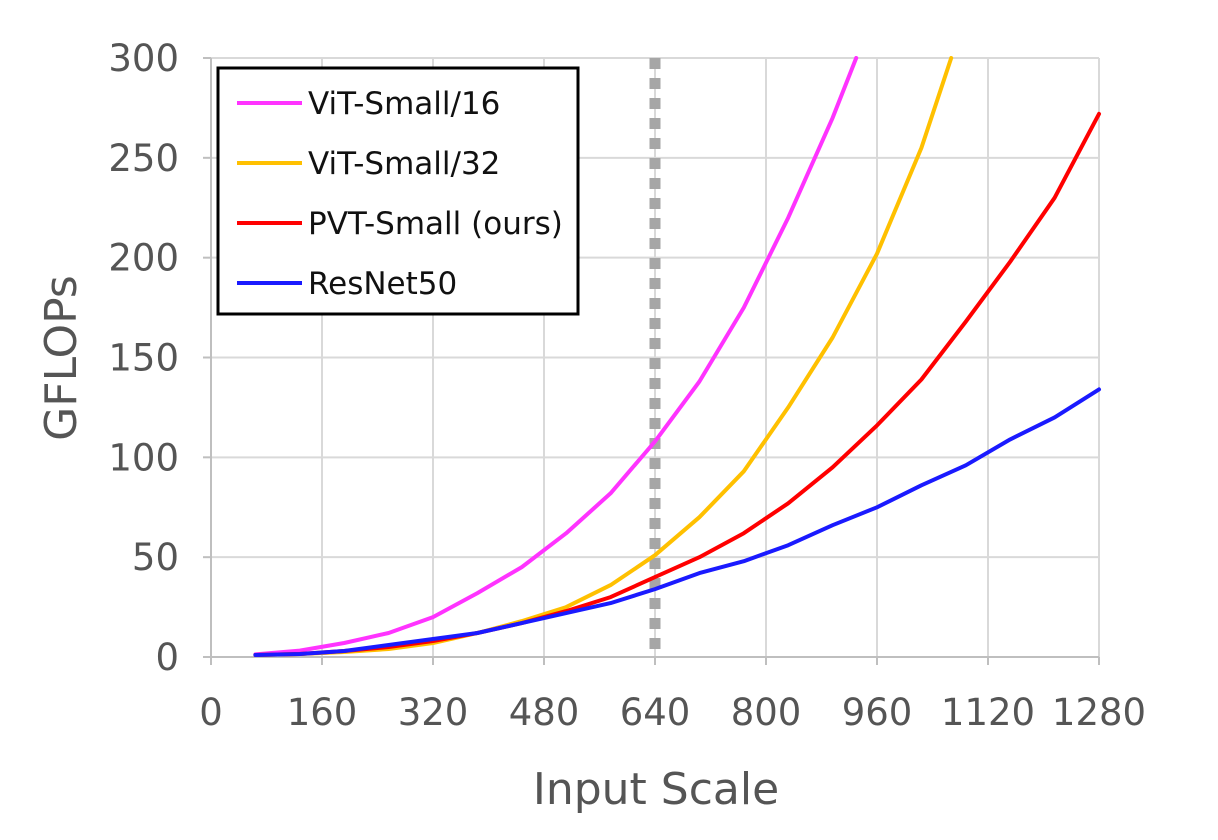 The image size is (1218, 840). What do you see at coordinates (655, 712) in the screenshot?
I see `x-tick-label: 640` at bounding box center [655, 712].